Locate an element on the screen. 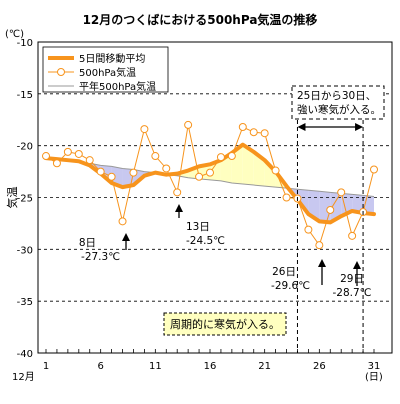  note-box is located at coordinates (225, 324).